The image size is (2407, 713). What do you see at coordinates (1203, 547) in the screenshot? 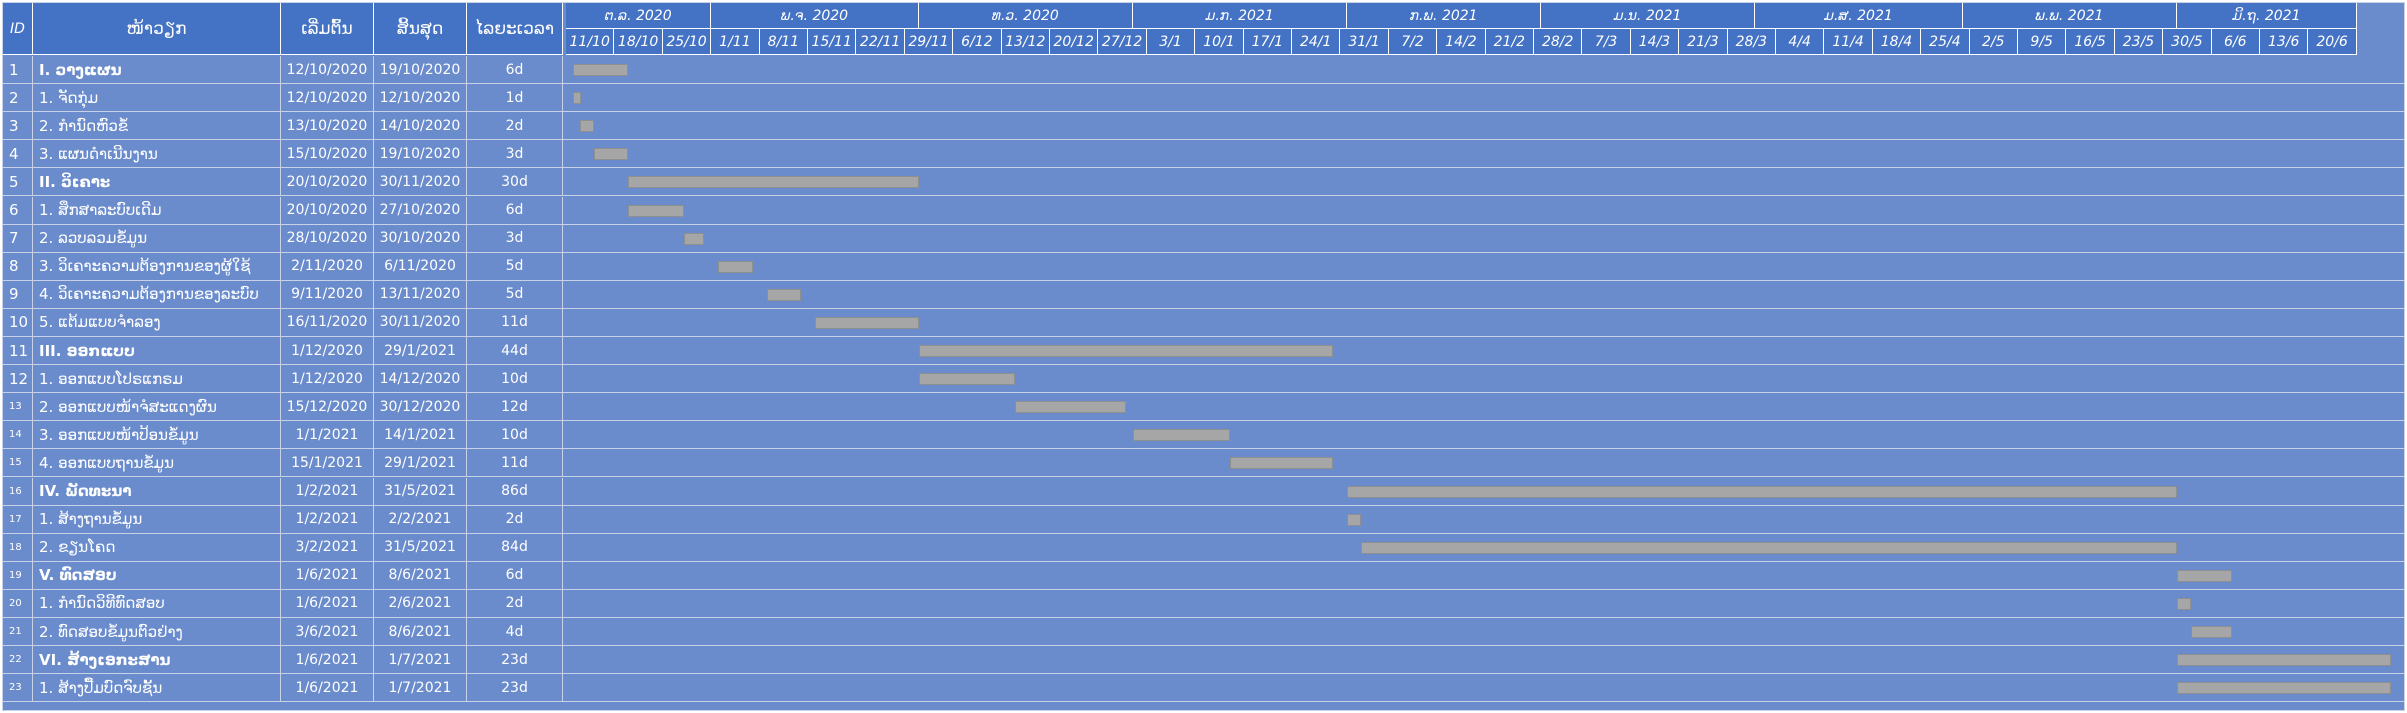
I see `table-row: 18 2. ຂຽນໂຄດ 3/2/2021 31/5/2021 84d` at bounding box center [1203, 547].